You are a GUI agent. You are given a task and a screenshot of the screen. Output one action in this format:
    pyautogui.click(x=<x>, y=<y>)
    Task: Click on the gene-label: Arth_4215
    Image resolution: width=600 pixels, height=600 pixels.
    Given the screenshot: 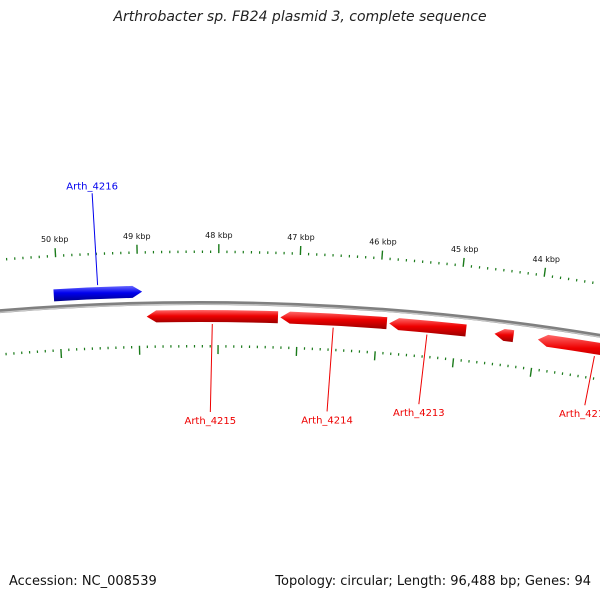 What is the action you would take?
    pyautogui.click(x=210, y=421)
    